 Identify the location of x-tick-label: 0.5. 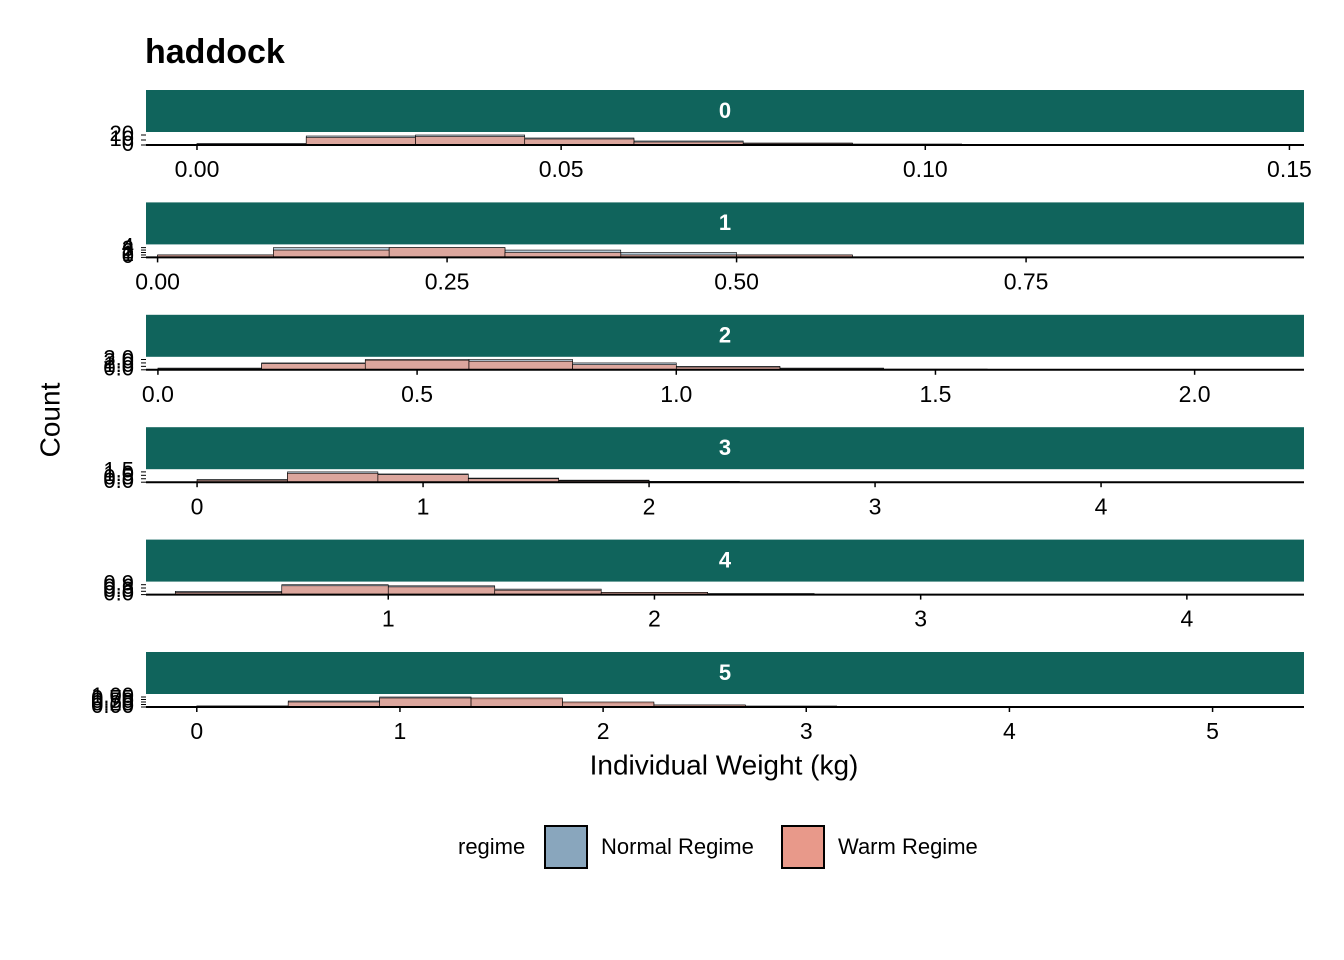
(417, 394).